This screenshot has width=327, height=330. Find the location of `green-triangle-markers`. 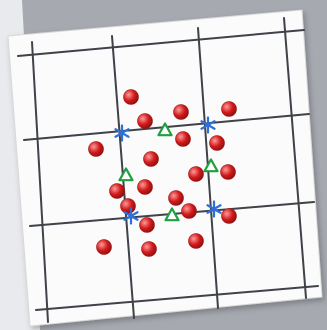

green-triangle-markers is located at coordinates (168, 172).